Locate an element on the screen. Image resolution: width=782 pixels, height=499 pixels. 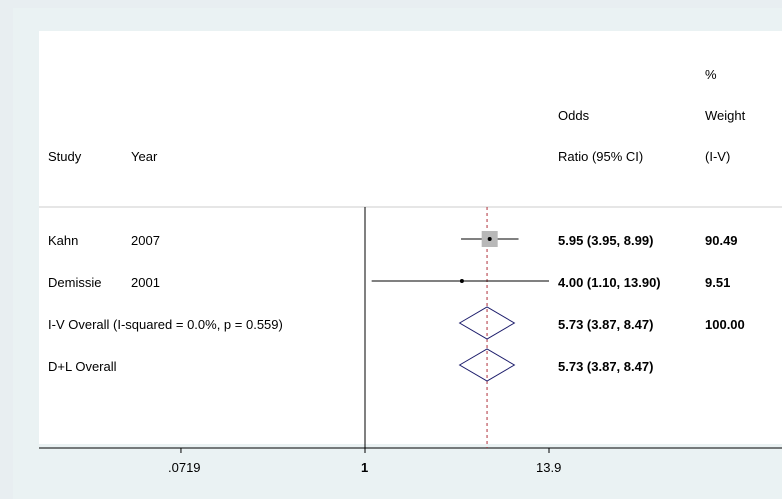
header-ratio-ci: Ratio (95% CI) is located at coordinates (601, 156).